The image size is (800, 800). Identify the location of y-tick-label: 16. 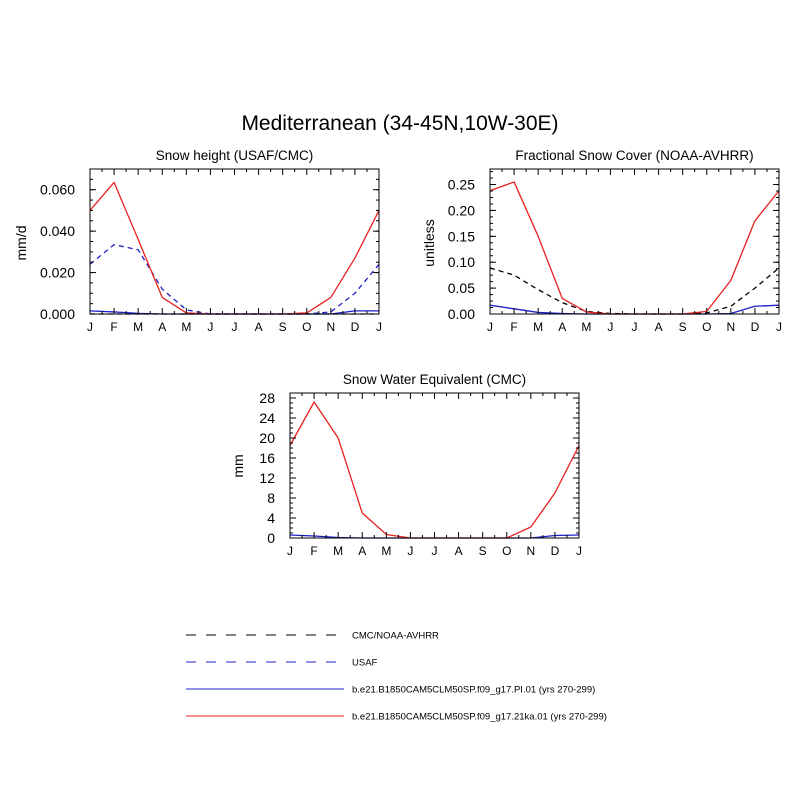
(267, 458).